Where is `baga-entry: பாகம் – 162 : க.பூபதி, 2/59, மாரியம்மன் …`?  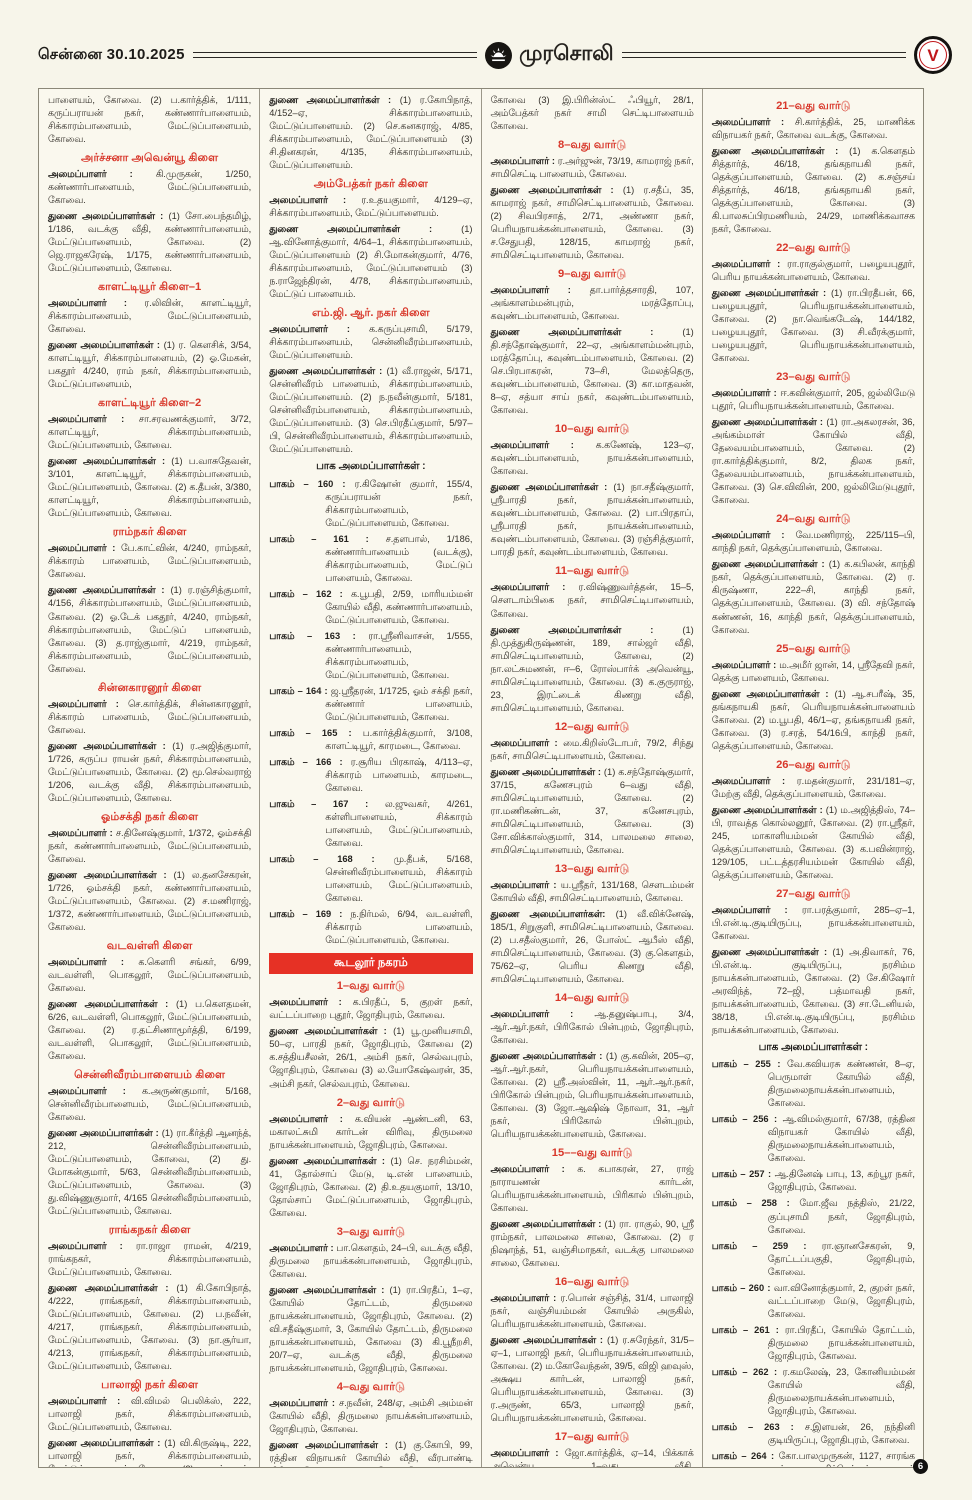 baga-entry: பாகம் – 162 : க.பூபதி, 2/59, மாரியம்மன் … is located at coordinates (371, 606).